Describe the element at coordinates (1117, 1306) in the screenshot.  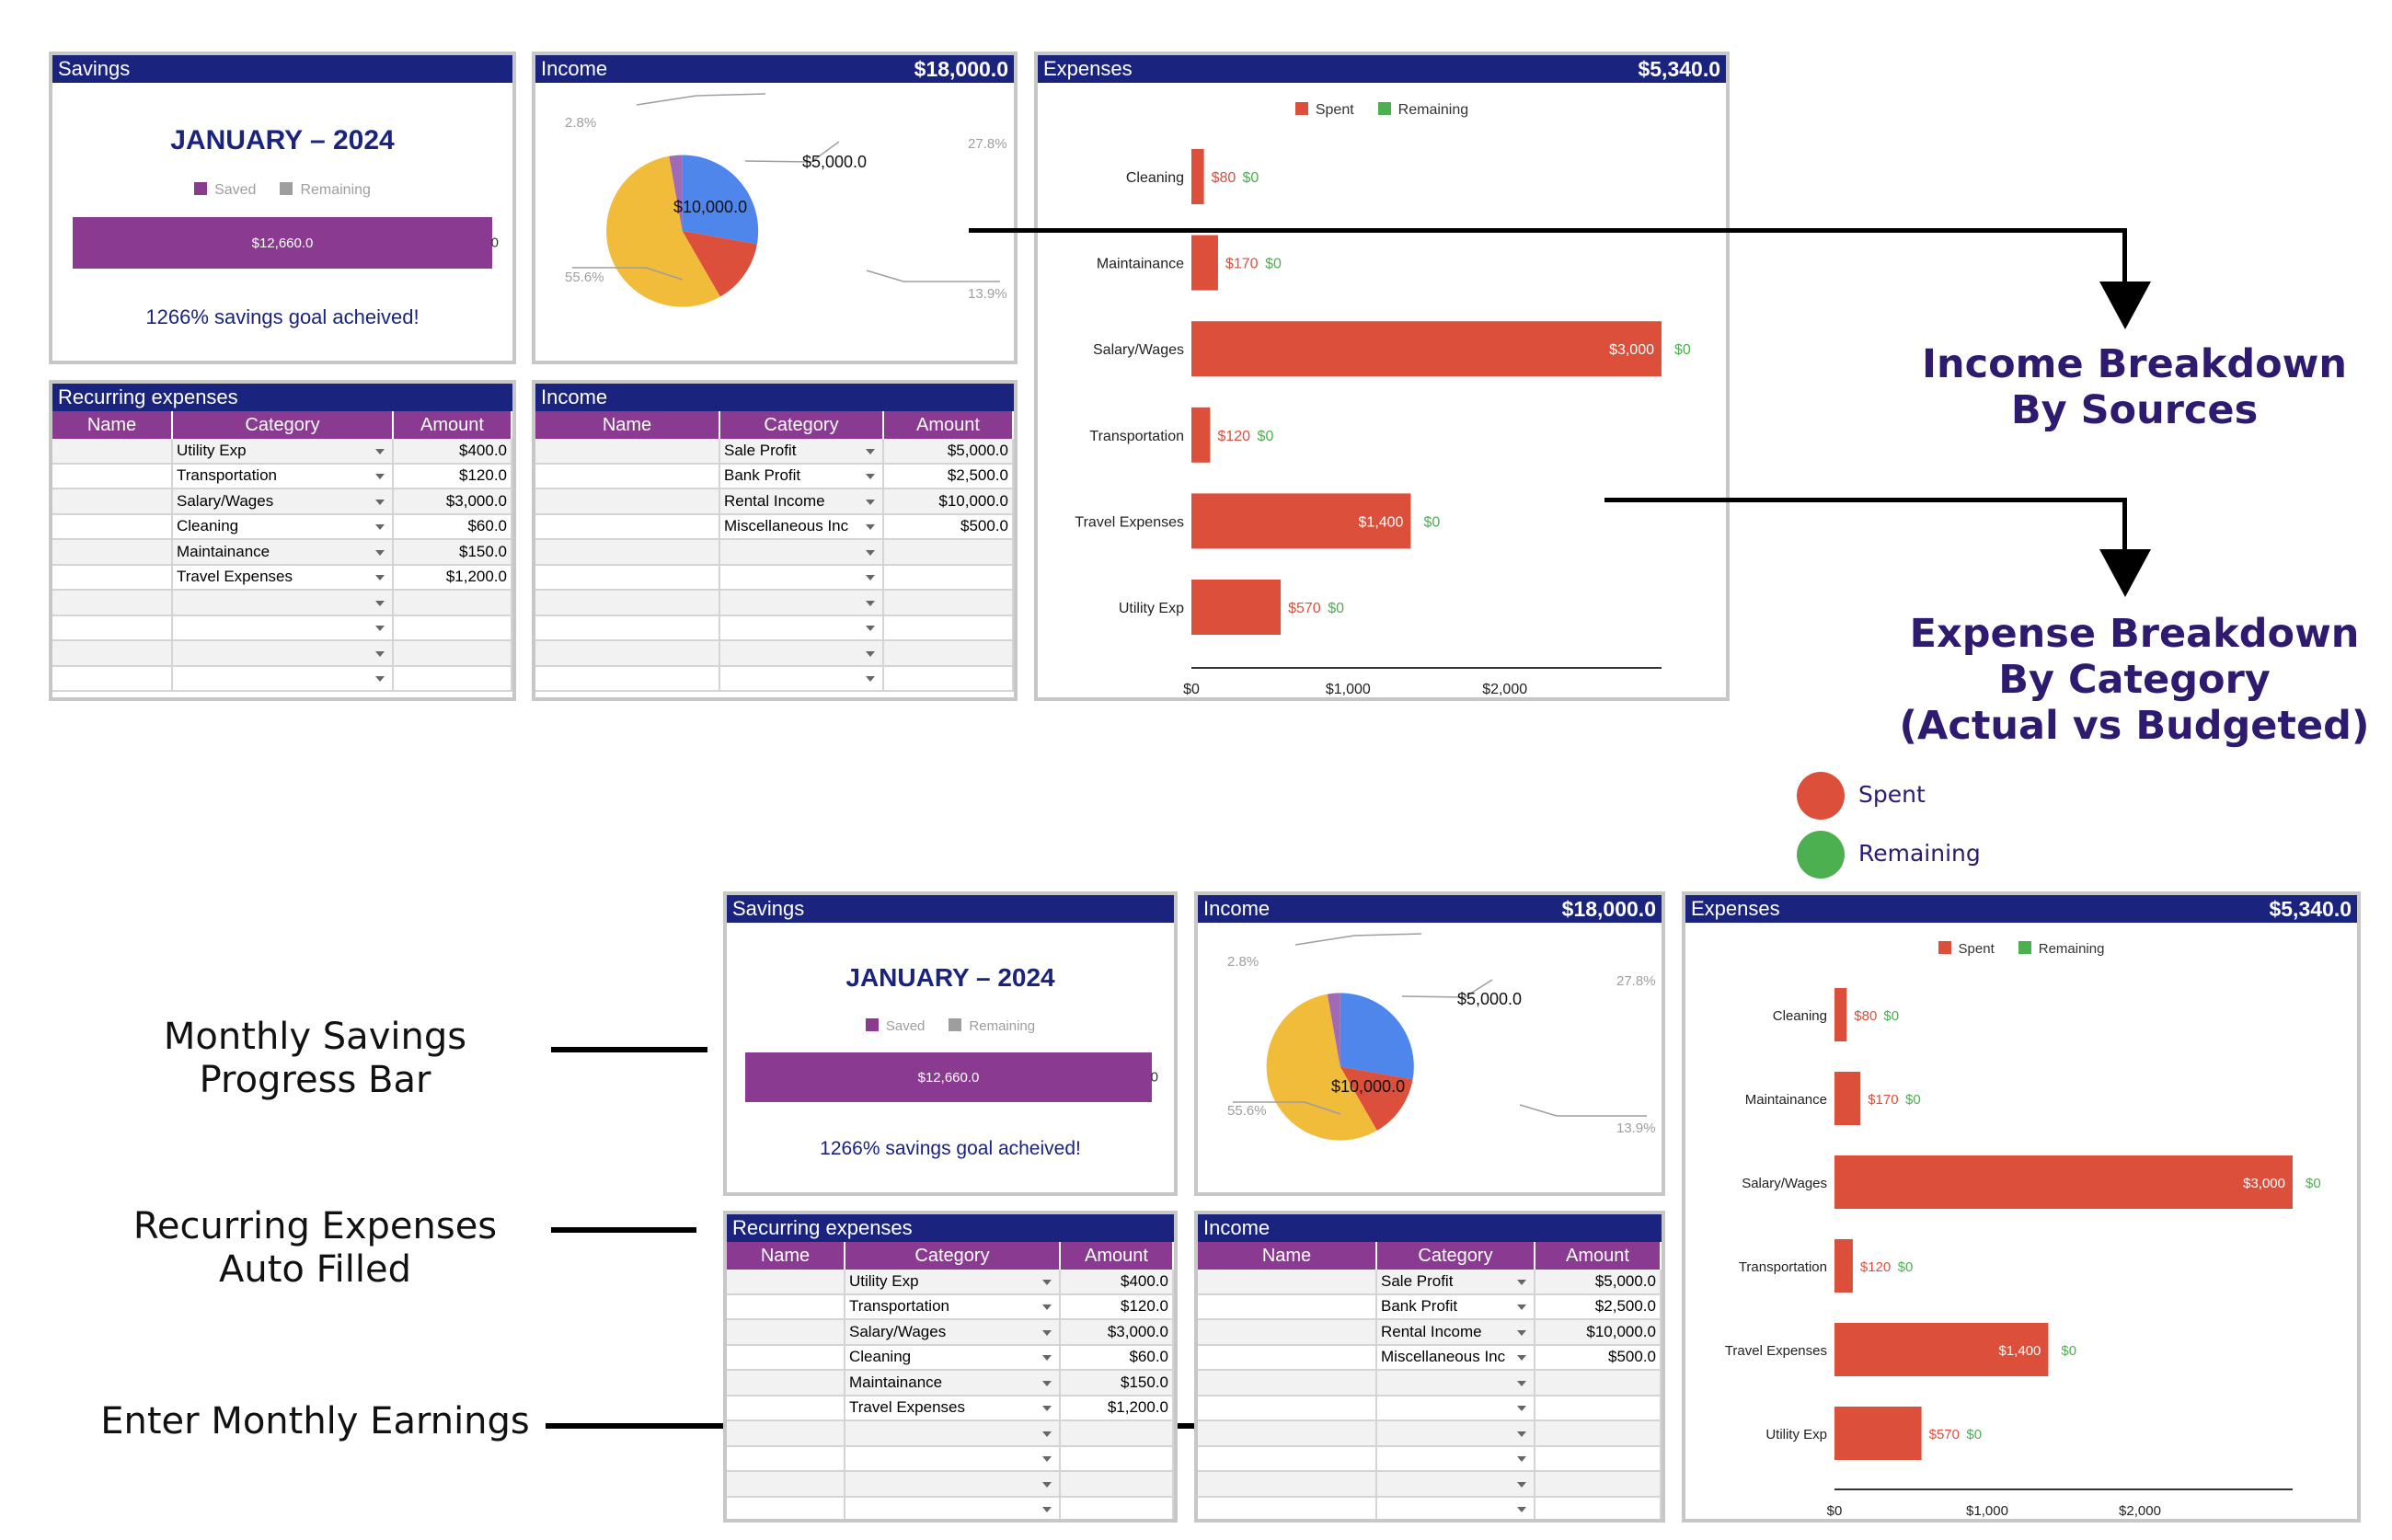
I see `amount-cell: $120.0` at that location.